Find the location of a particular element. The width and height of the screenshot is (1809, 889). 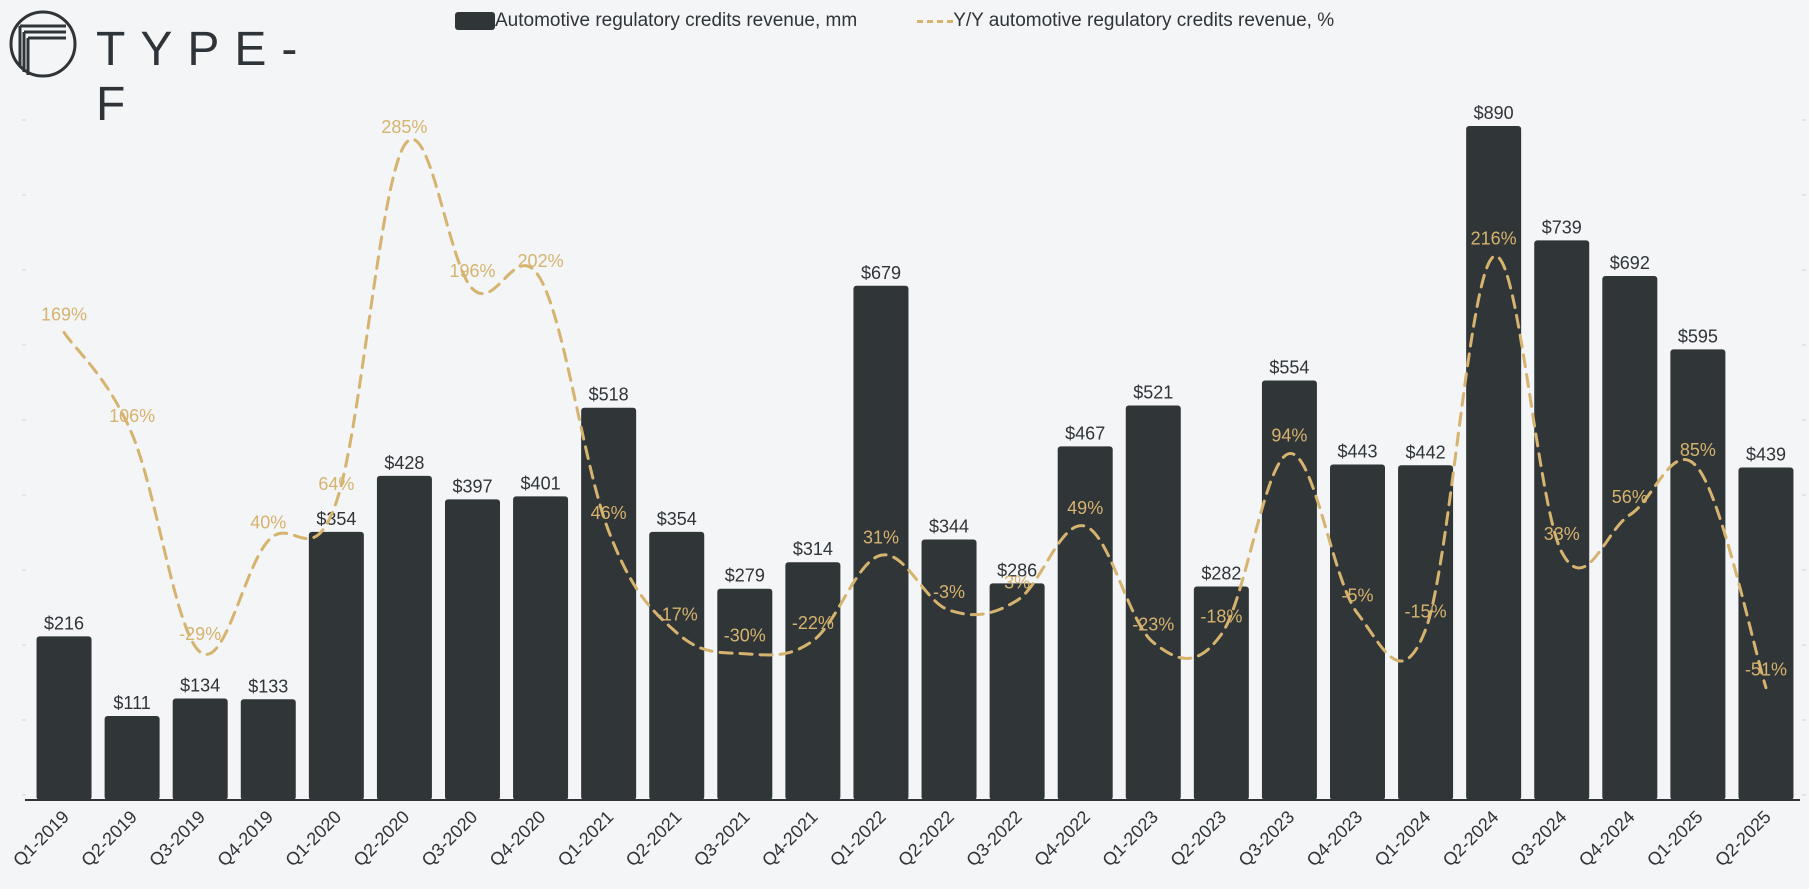

legend-swatch-line is located at coordinates (935, 21).